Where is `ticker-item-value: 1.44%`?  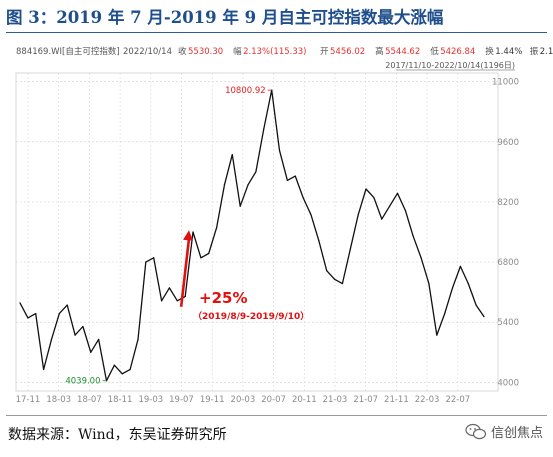 ticker-item-value: 1.44% is located at coordinates (508, 52).